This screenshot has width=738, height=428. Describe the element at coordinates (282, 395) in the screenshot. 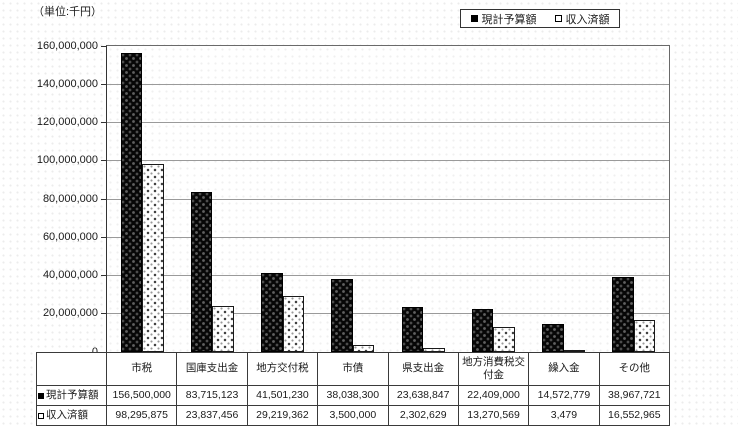

I see `value-cell: 41,501,230` at that location.